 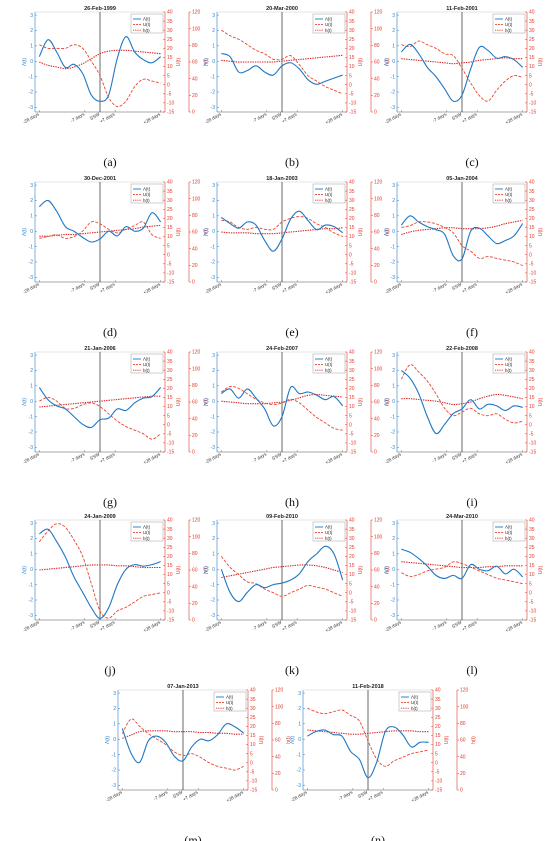 I want to click on x-tick-label: -28 days, so click(x=299, y=795).